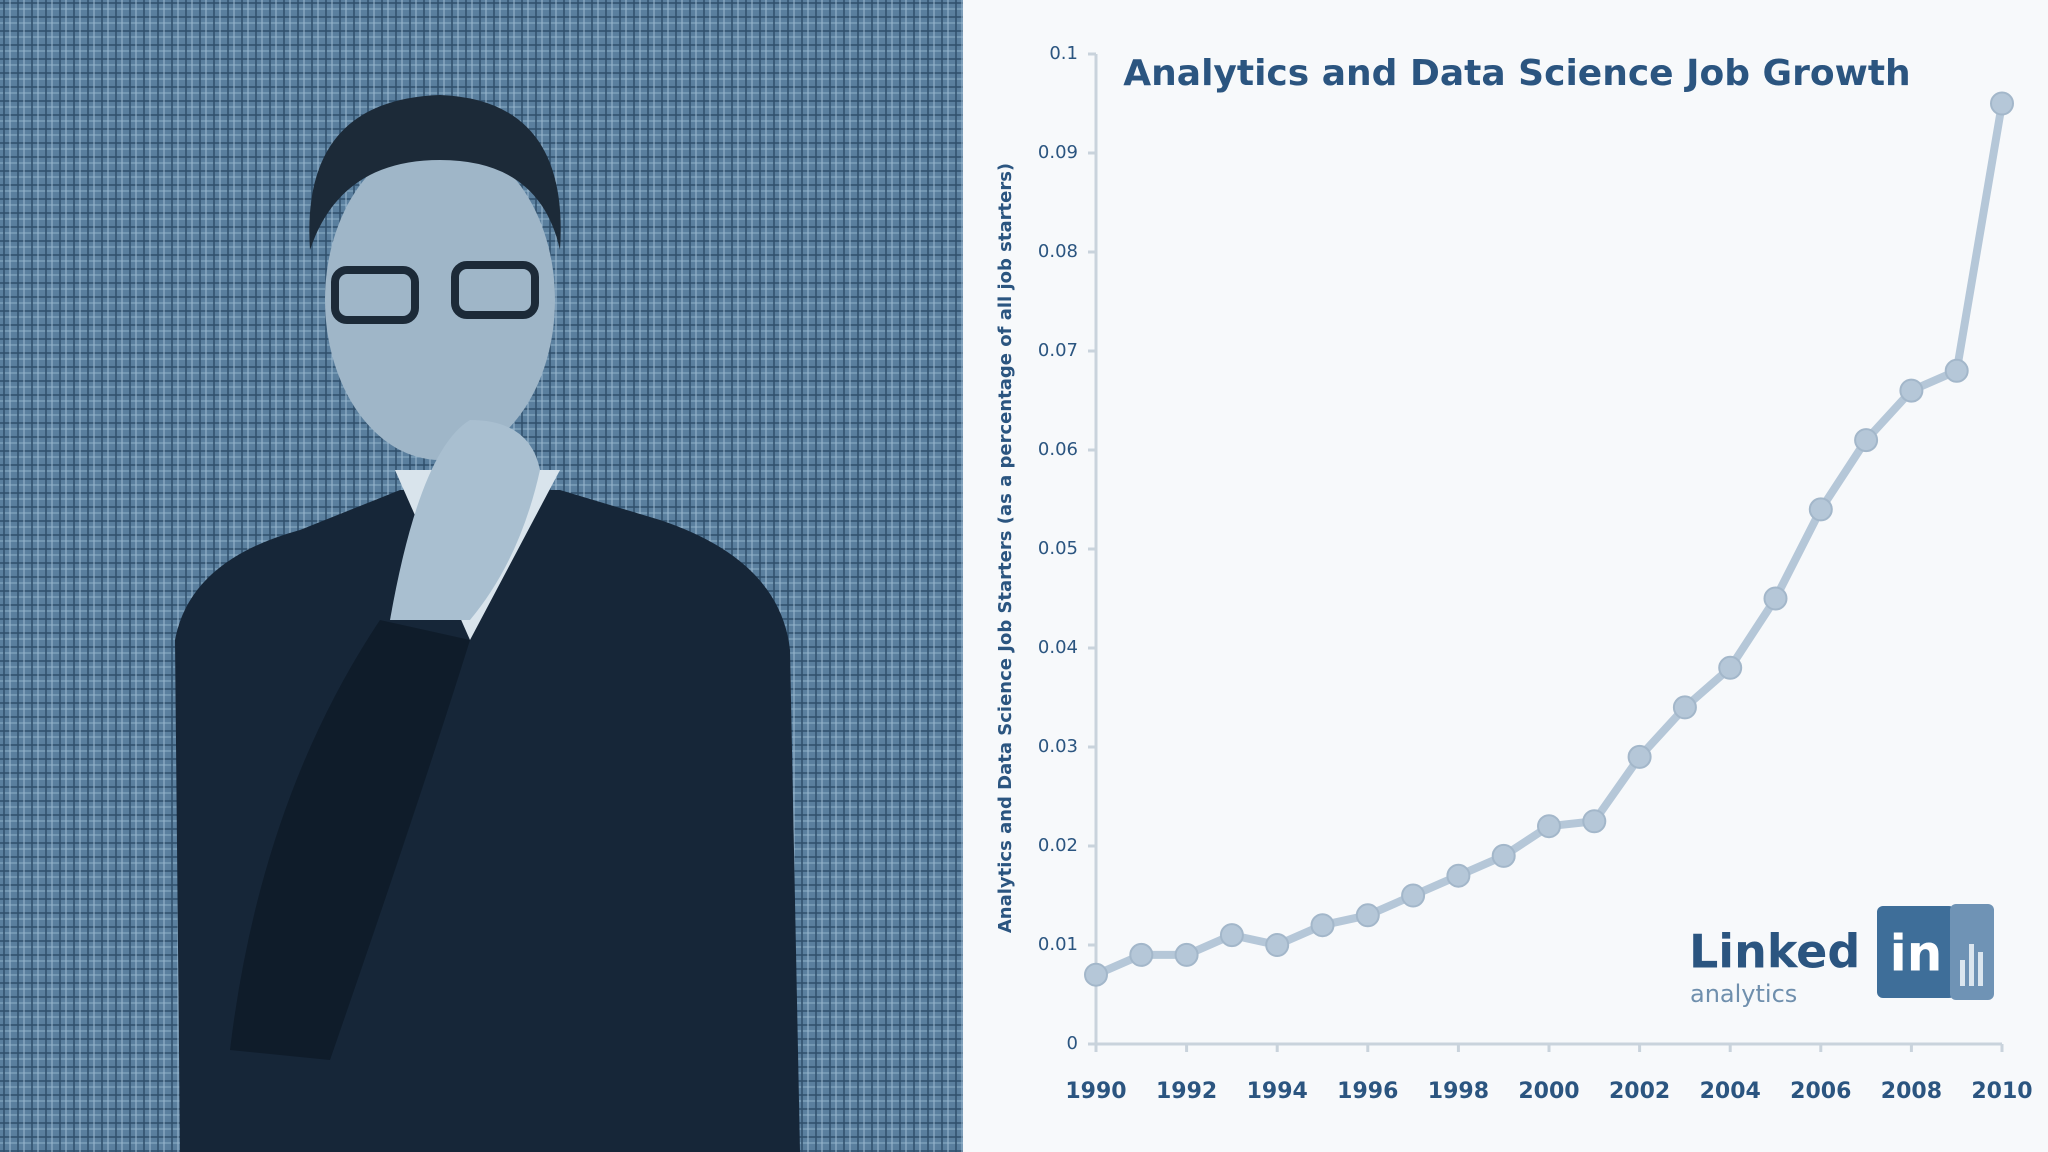  Describe the element at coordinates (350, 840) in the screenshot. I see `arm` at that location.